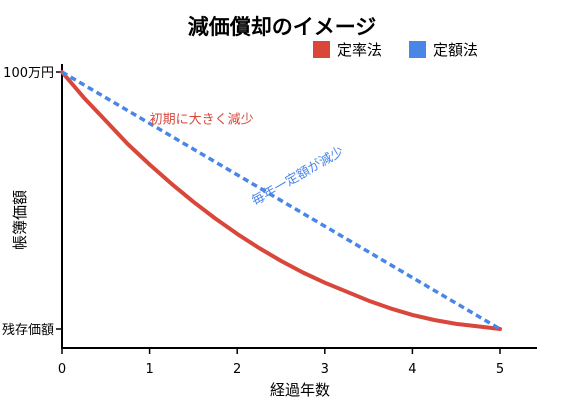 The width and height of the screenshot is (579, 415). What do you see at coordinates (281, 362) in the screenshot?
I see `x-ticks: 0 1 2 3 4 5` at bounding box center [281, 362].